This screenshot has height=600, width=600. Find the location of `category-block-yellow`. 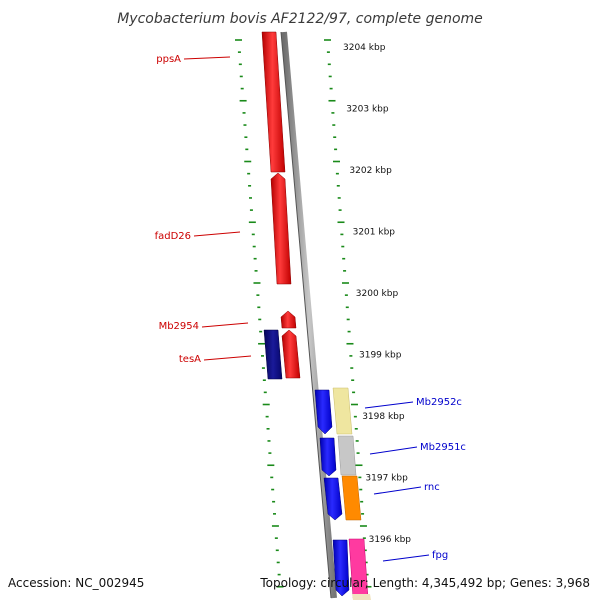

category-block-yellow is located at coordinates (342, 411).